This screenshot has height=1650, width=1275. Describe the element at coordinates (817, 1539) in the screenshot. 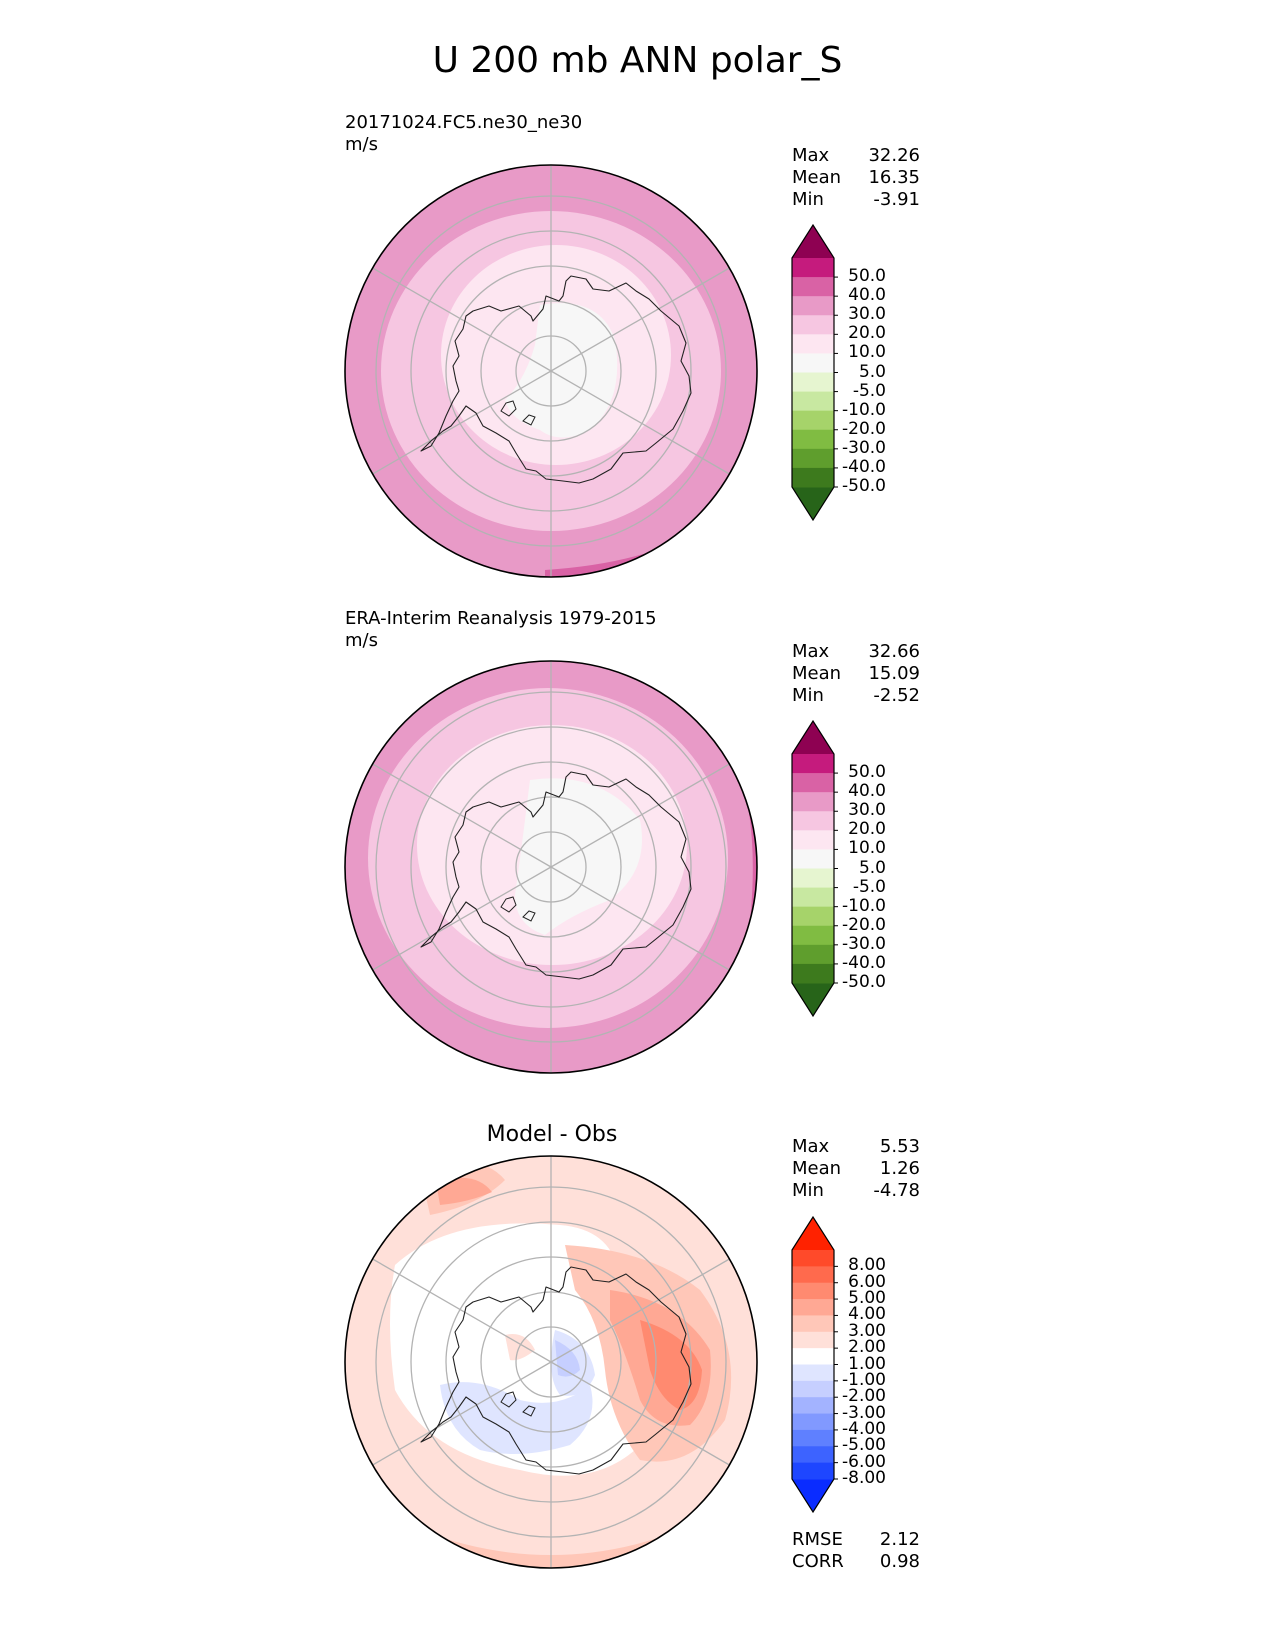

I see `metric-label: RMSE` at that location.